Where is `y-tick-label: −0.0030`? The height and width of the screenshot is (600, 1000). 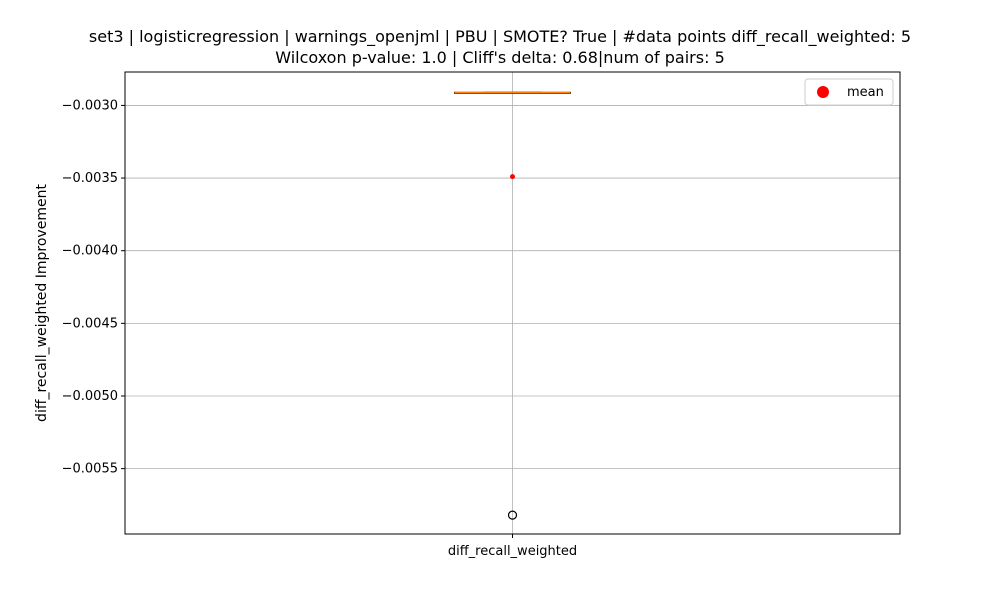
y-tick-label: −0.0030 is located at coordinates (90, 105).